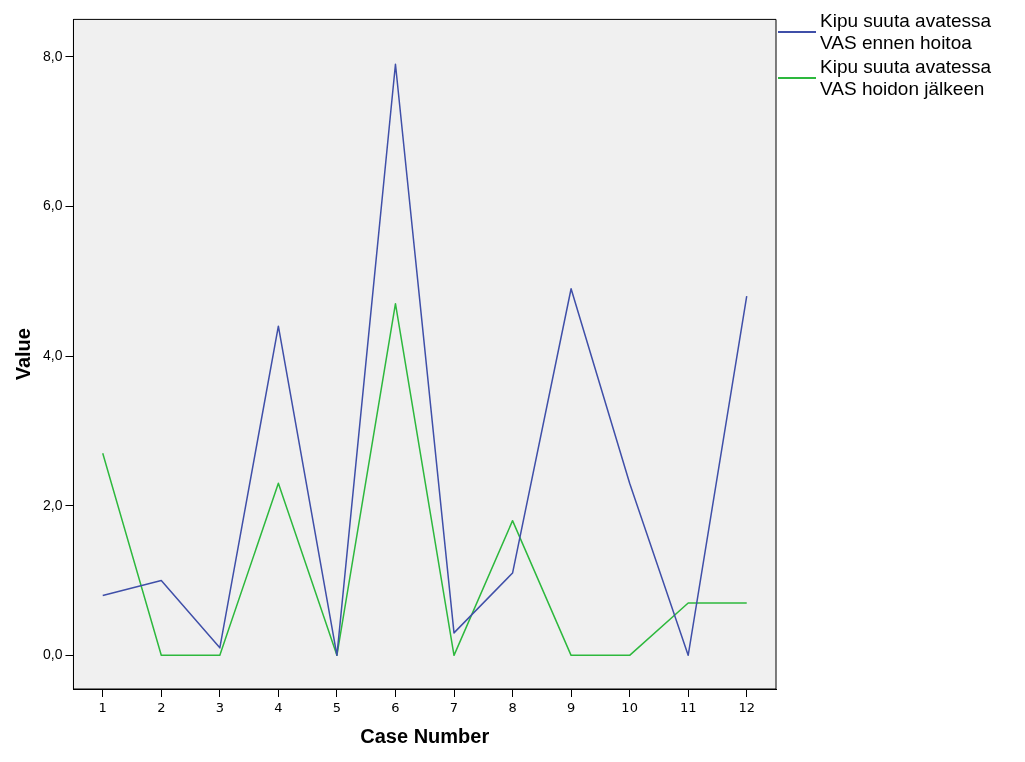 The height and width of the screenshot is (762, 1025). What do you see at coordinates (52, 354) in the screenshot?
I see `y-tick-label: 4,0` at bounding box center [52, 354].